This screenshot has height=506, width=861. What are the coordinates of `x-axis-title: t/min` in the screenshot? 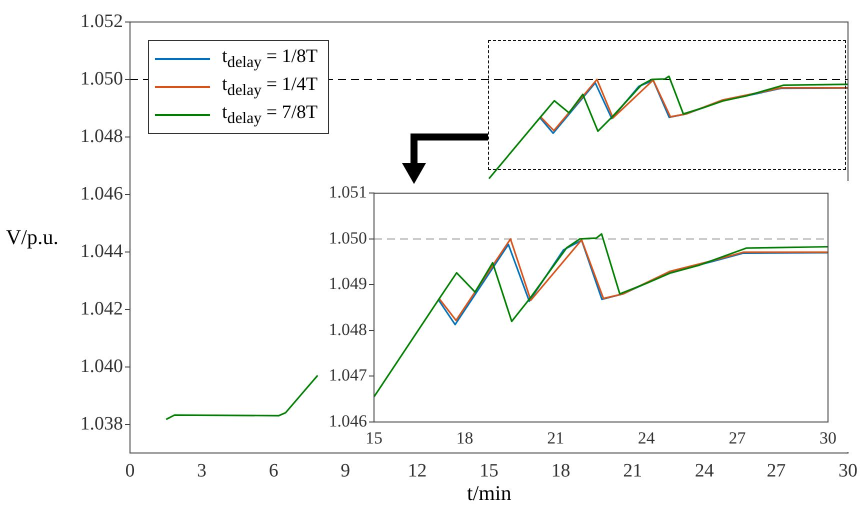 It's located at (489, 493).